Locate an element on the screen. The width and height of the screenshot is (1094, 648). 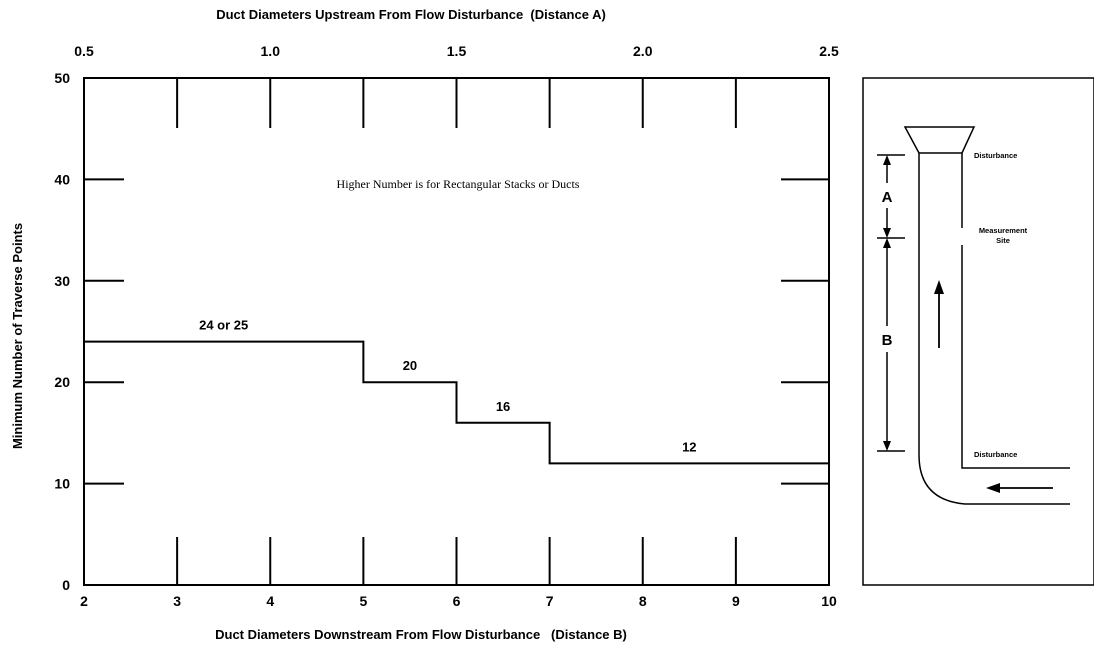
dimension-a-label: A is located at coordinates (887, 197).